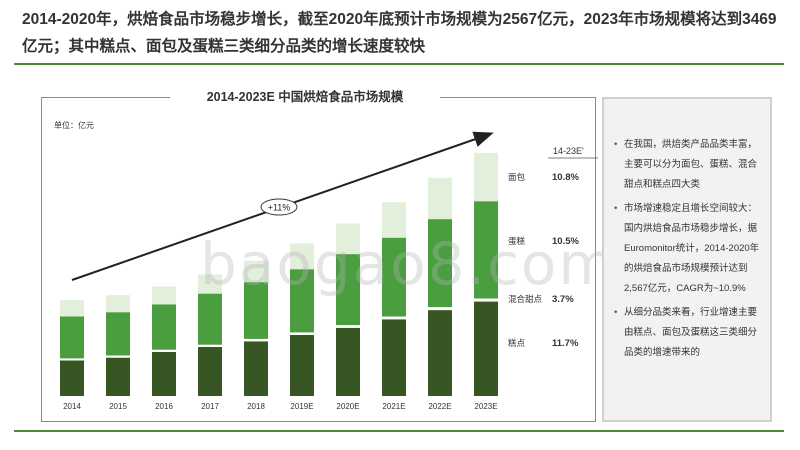 This screenshot has width=800, height=450. I want to click on side-point-3-text: 从细分品类来看，行业增速主要由糕点、面包及蛋糕这三类细分品类的增速带来的, so click(691, 332).